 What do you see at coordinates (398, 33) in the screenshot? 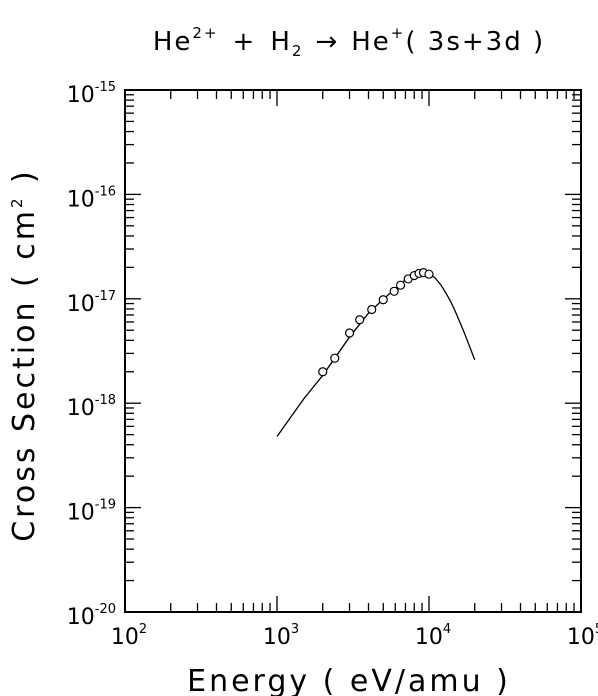
I see `title-product-charge: +` at bounding box center [398, 33].